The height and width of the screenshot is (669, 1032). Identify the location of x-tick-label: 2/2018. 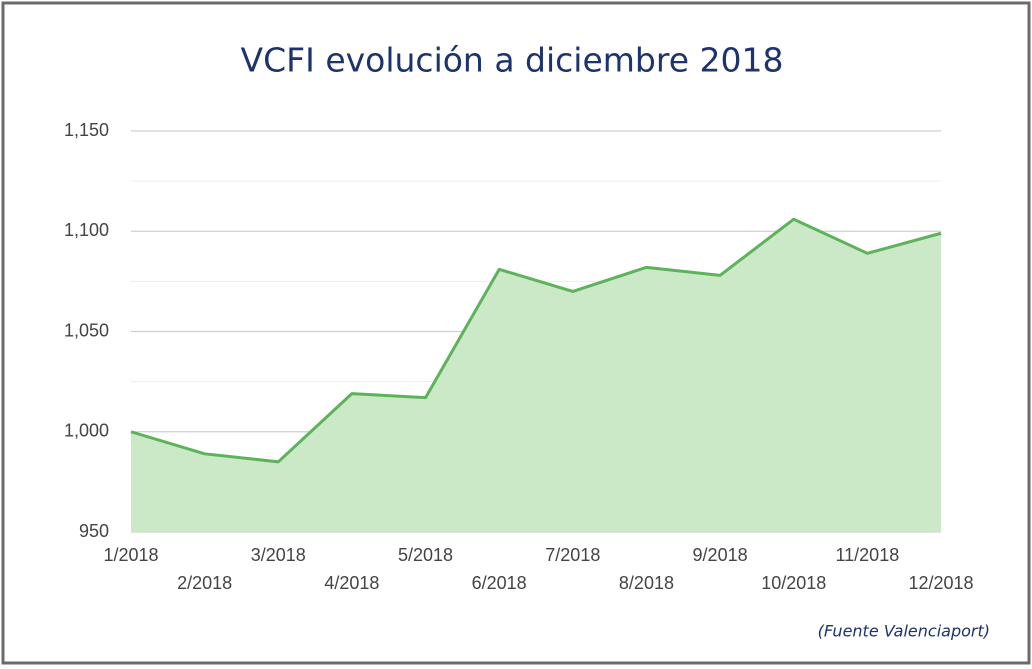
(204, 583).